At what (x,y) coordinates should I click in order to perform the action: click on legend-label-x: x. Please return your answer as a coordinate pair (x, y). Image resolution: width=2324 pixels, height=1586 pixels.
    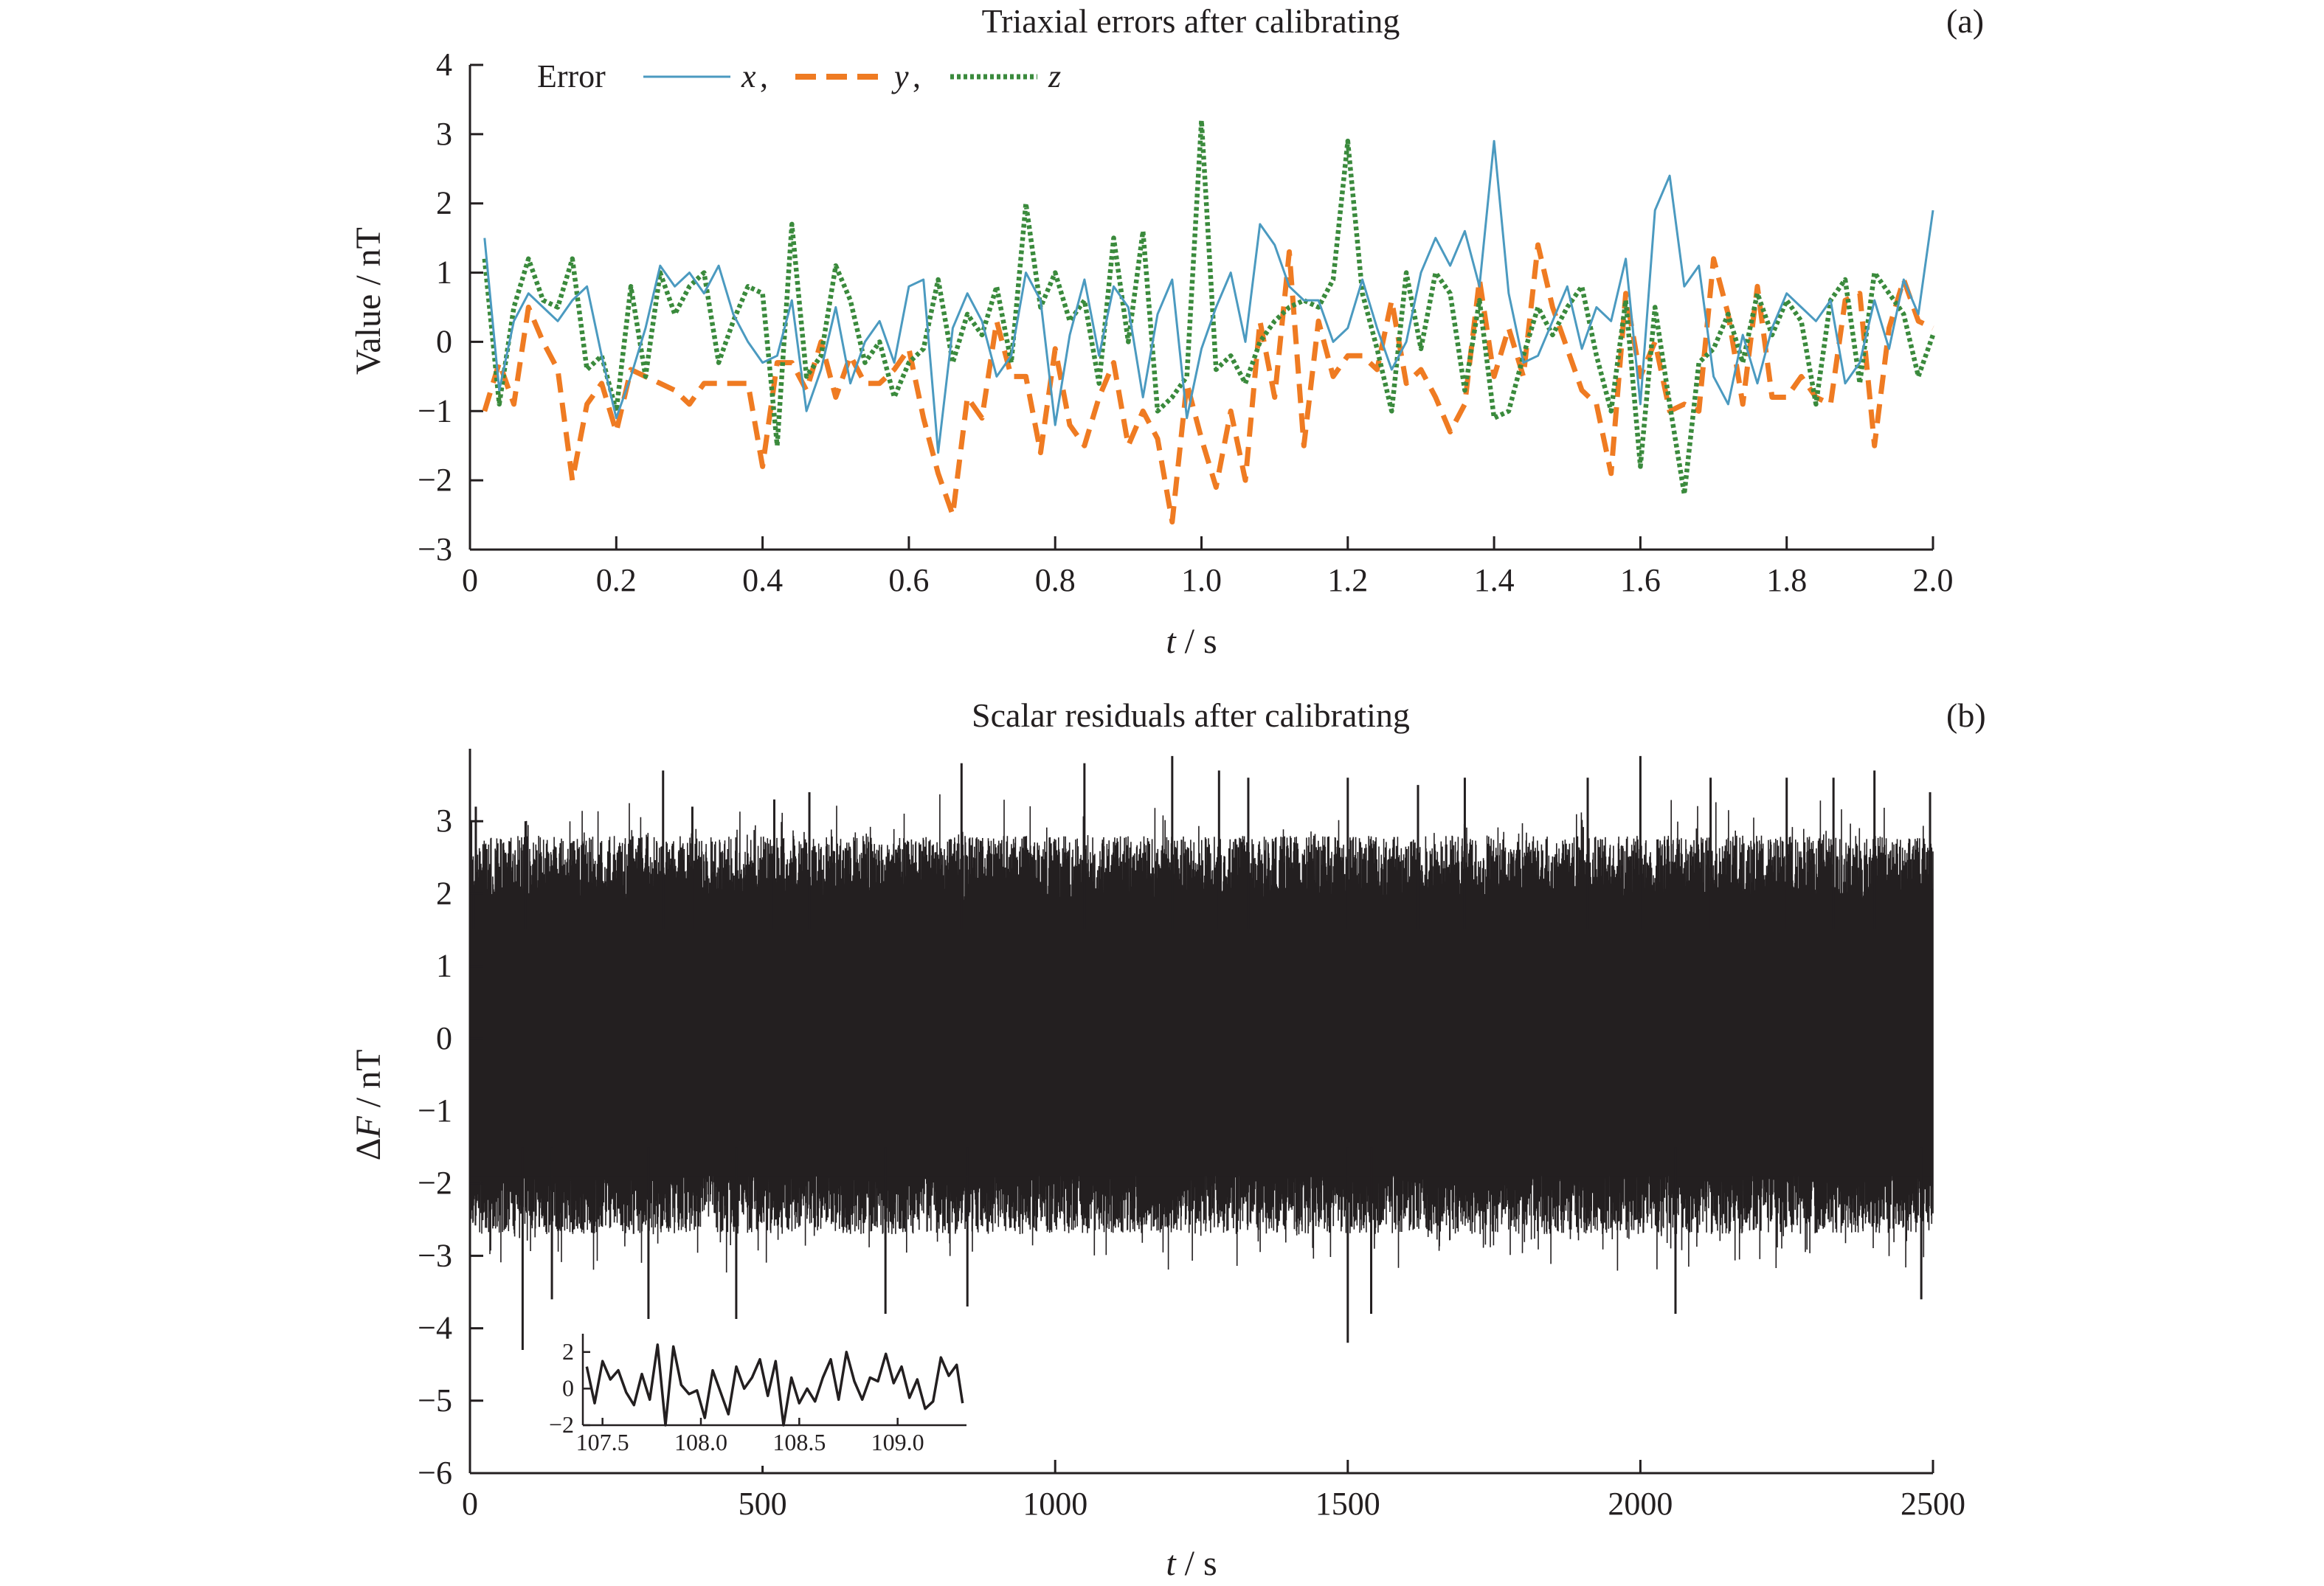
    Looking at the image, I should click on (748, 76).